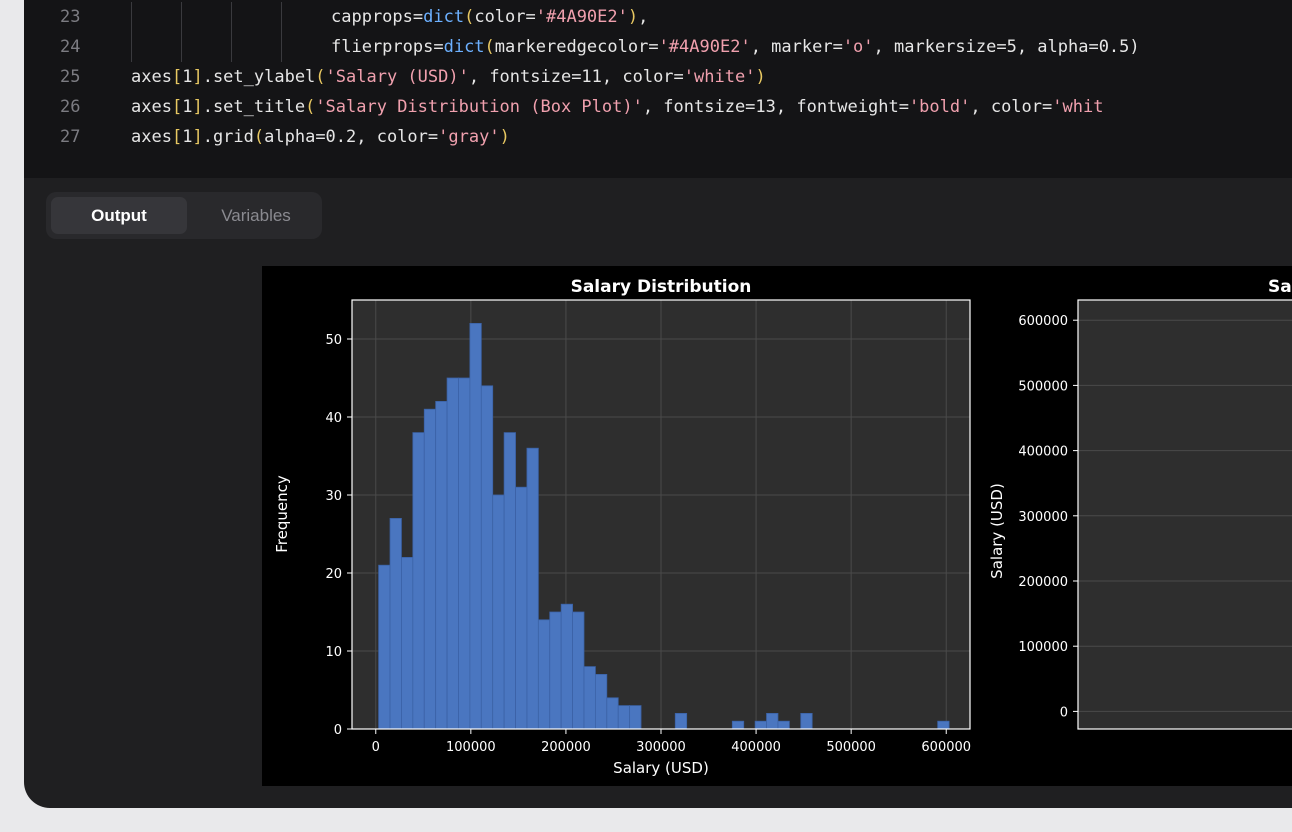  I want to click on line-number: 25, so click(70, 77).